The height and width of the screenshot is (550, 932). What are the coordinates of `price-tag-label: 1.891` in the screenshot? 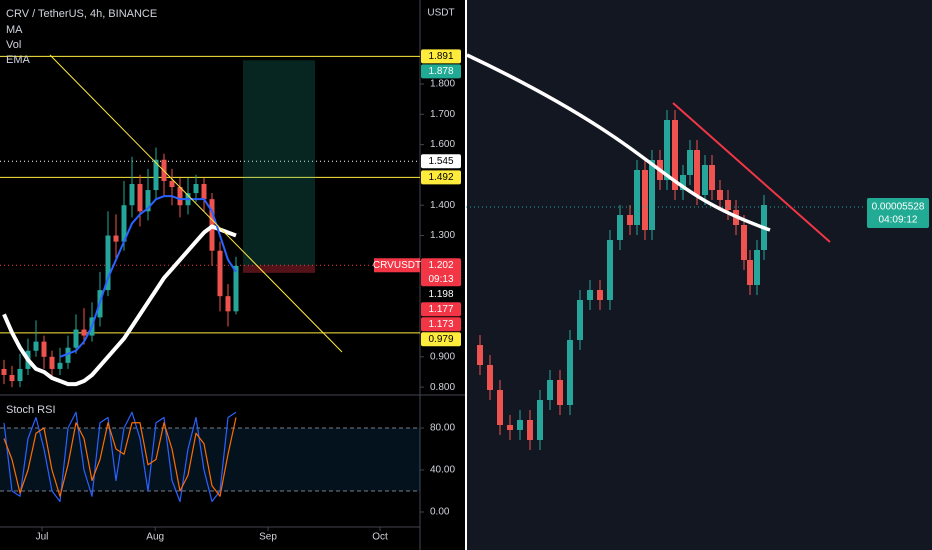 It's located at (440, 56).